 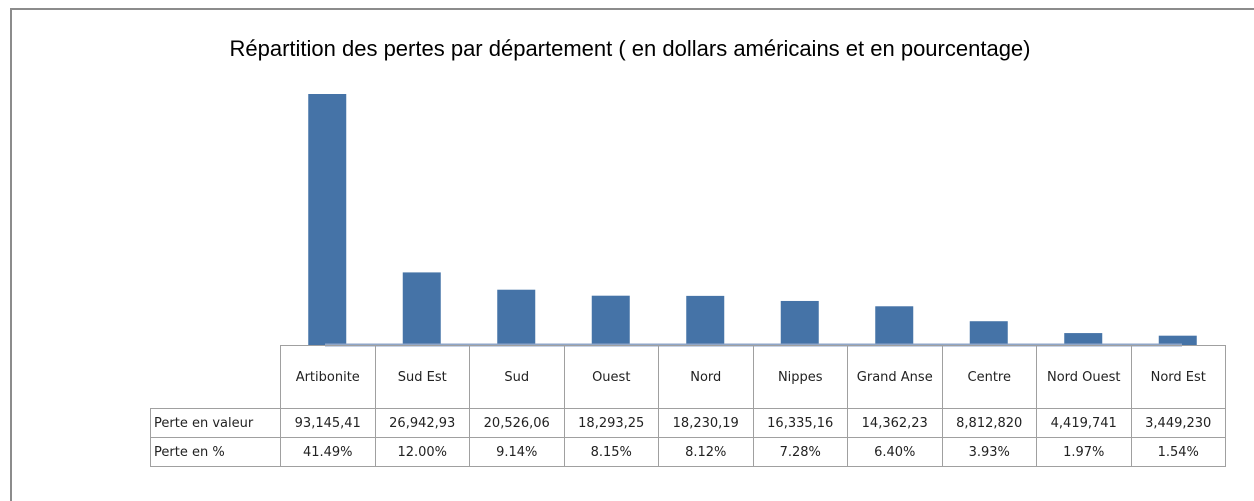 What do you see at coordinates (1178, 377) in the screenshot?
I see `category-label: Nord Est` at bounding box center [1178, 377].